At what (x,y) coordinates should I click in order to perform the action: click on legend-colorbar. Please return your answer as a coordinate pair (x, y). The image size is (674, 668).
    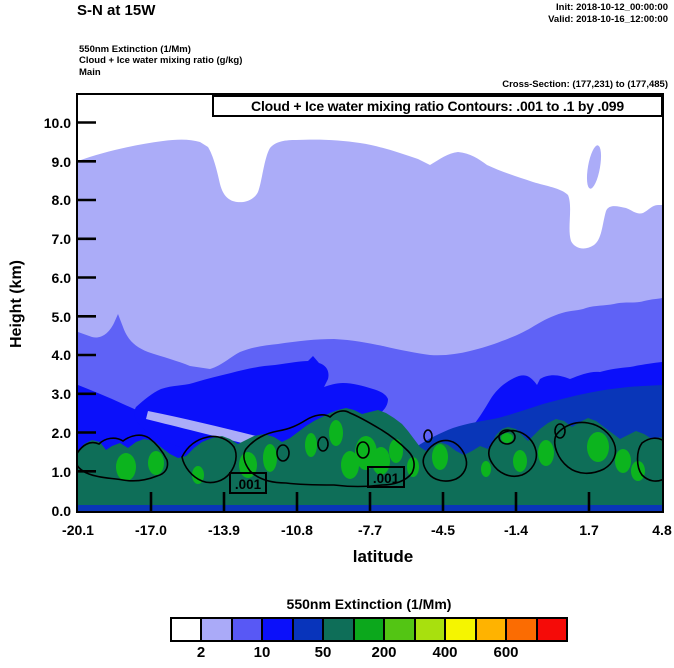
    Looking at the image, I should click on (369, 629).